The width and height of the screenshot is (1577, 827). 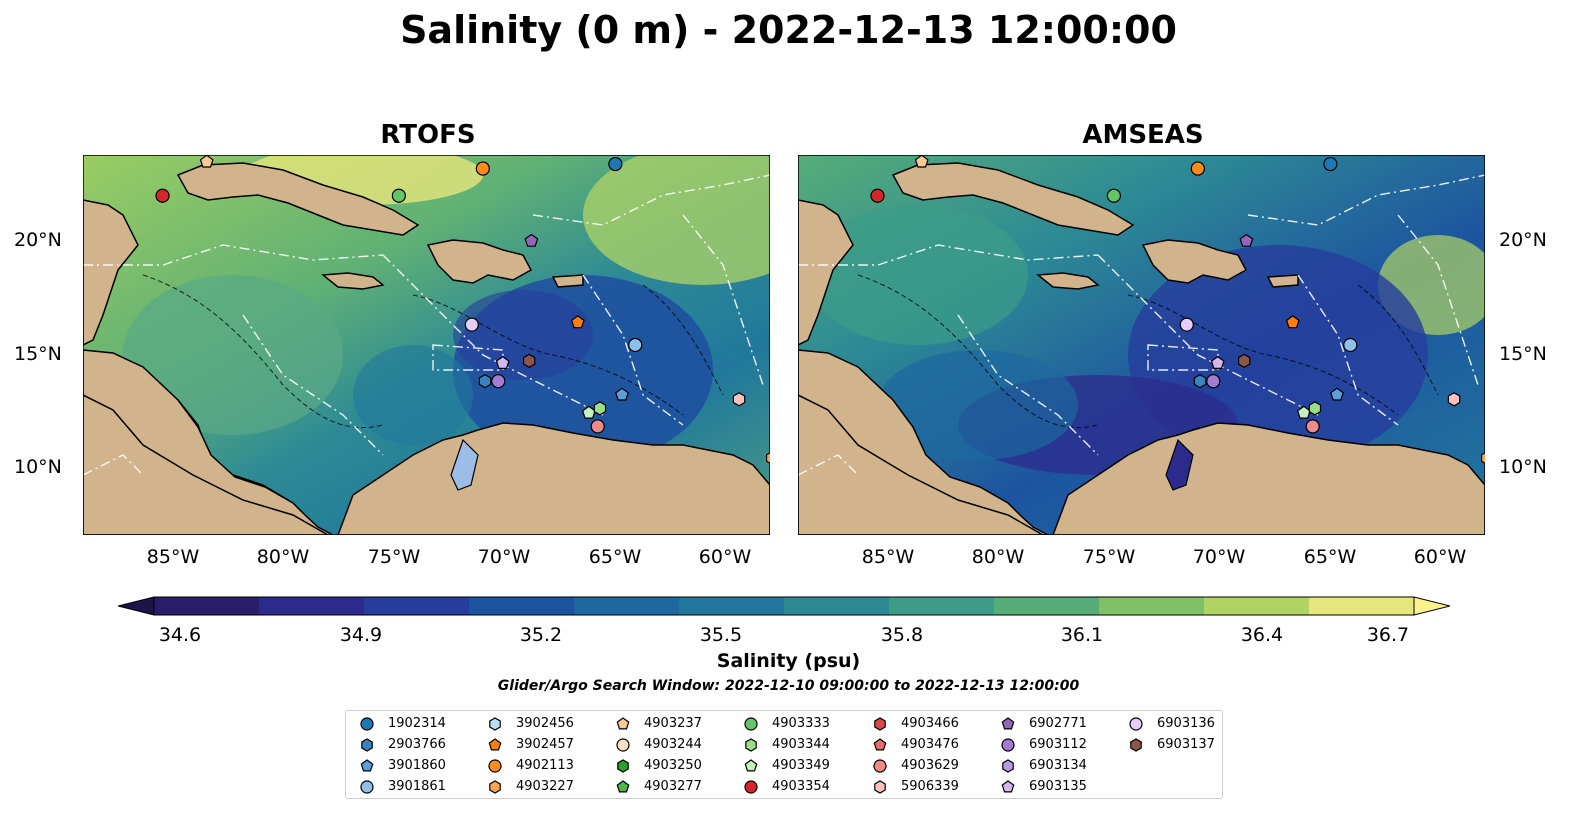 I want to click on colorbar-extend-max, so click(x=1431, y=606).